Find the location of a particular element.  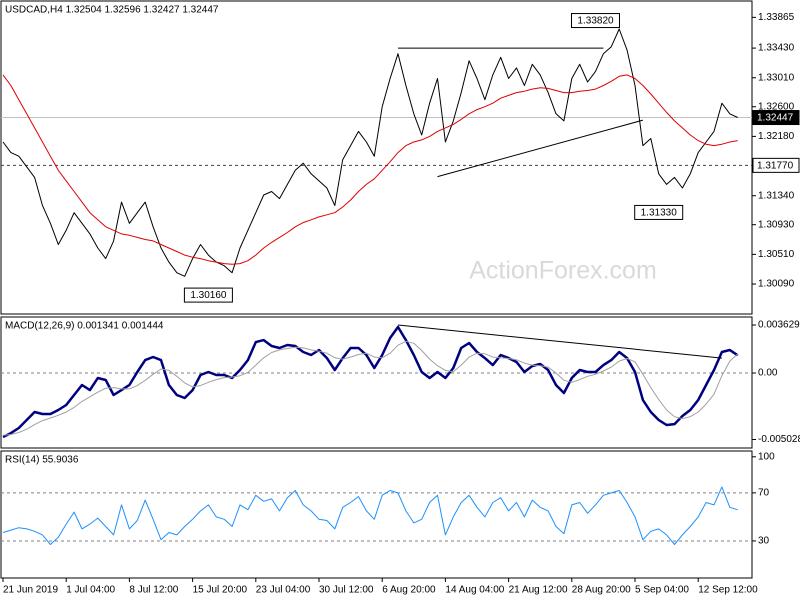

y-tick-label: 1.30930 is located at coordinates (776, 224).